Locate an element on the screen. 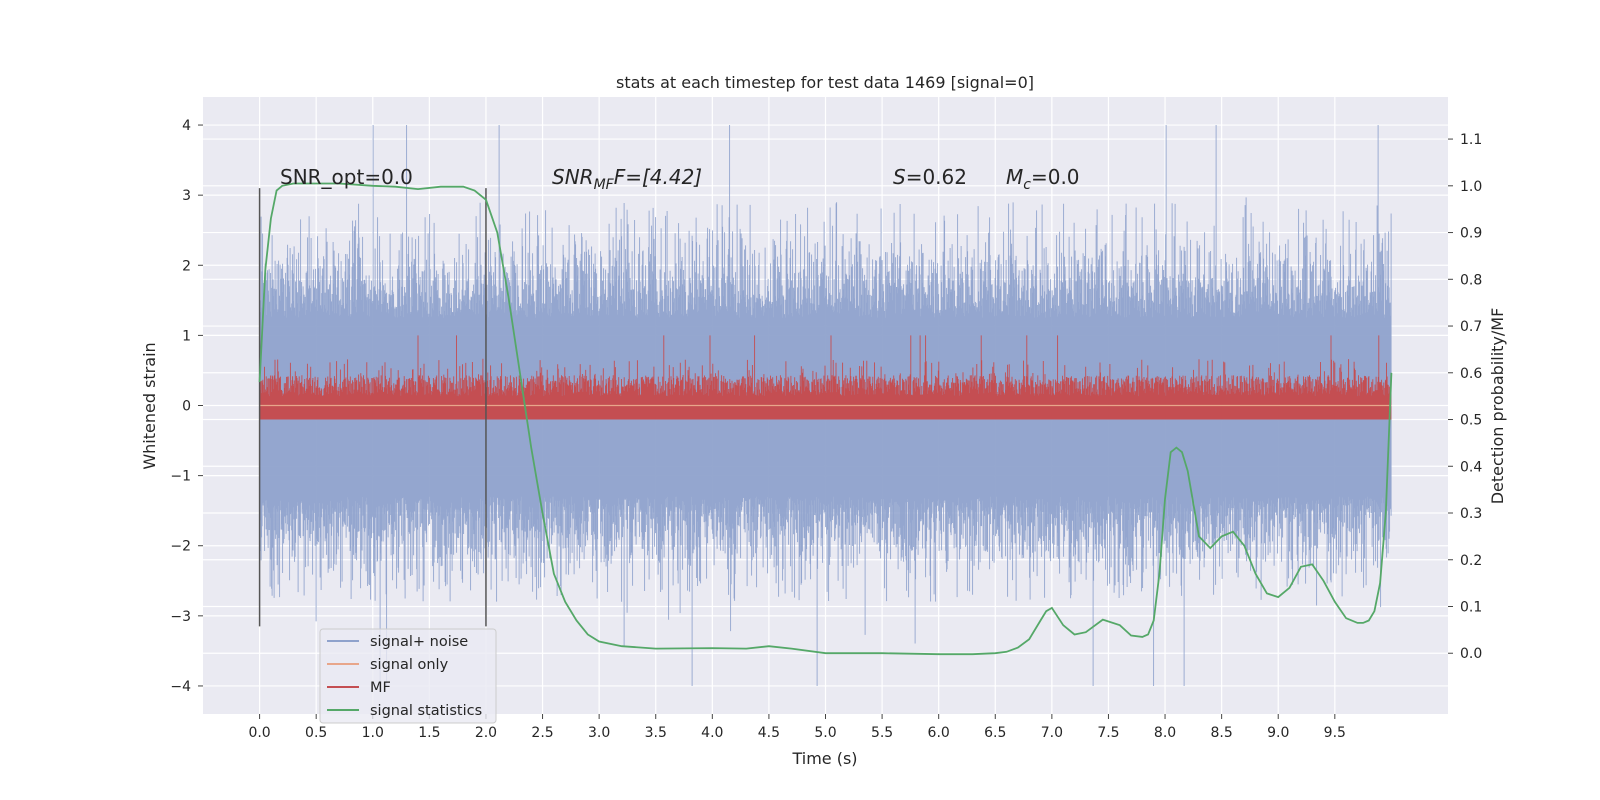 The width and height of the screenshot is (1600, 800). x-tick-label-15: 7.5 is located at coordinates (1108, 733).